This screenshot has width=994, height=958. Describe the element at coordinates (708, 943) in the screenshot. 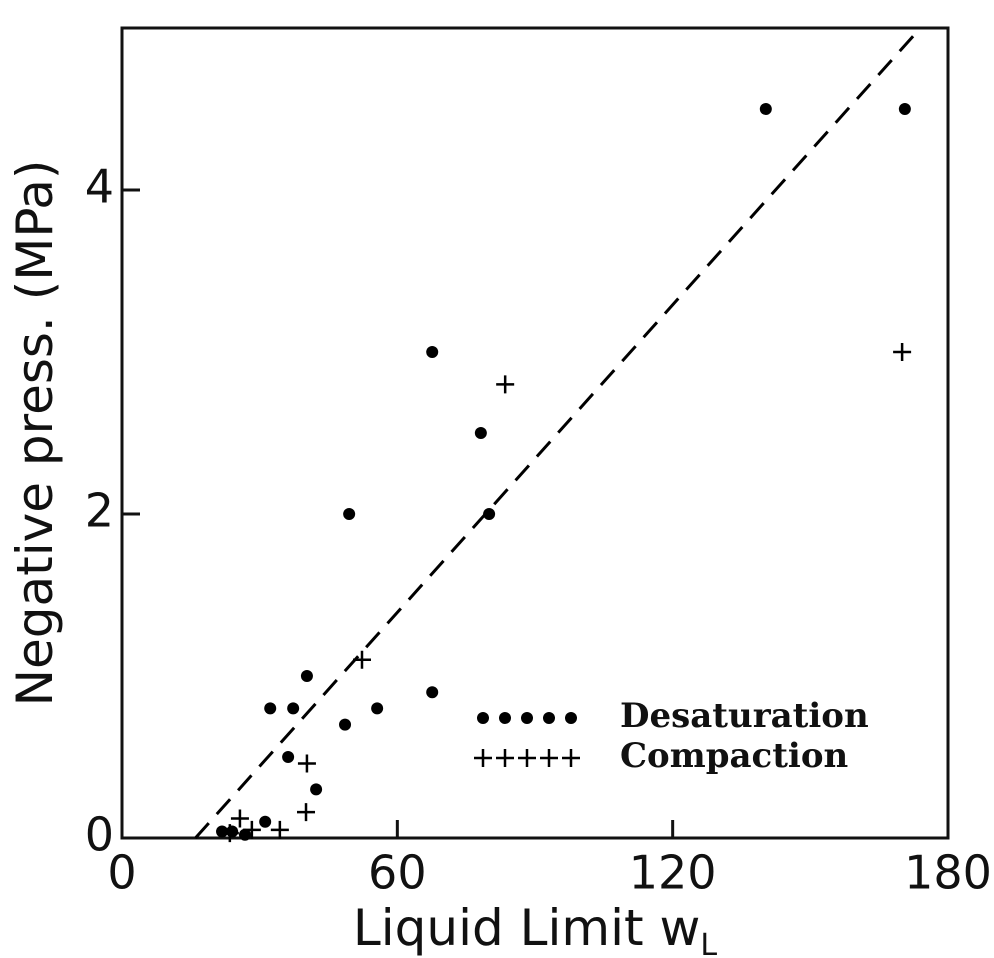

I see `x-axis-label-subscript: L` at that location.